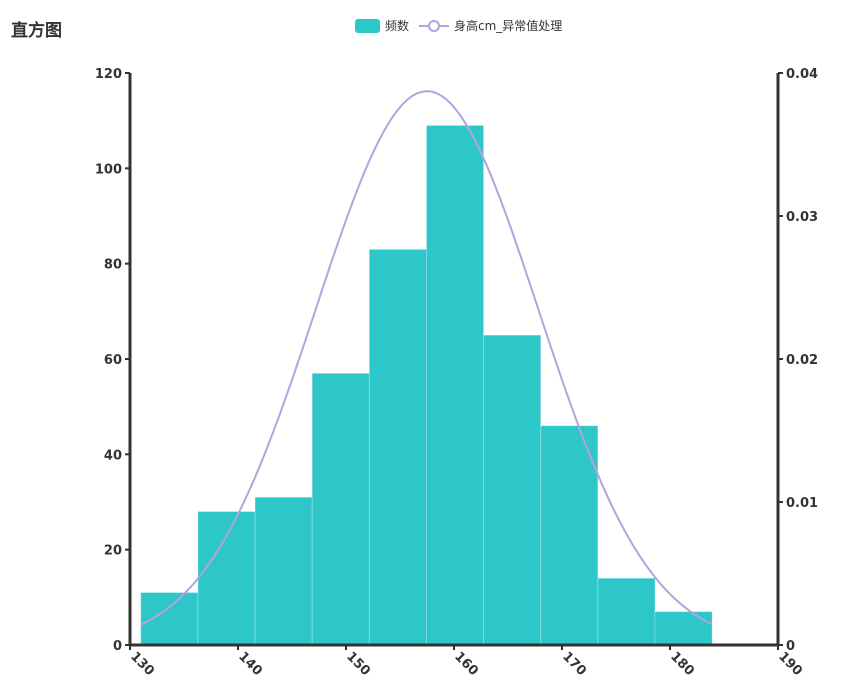 The height and width of the screenshot is (698, 865). What do you see at coordinates (434, 26) in the screenshot?
I see `legend-line-icon` at bounding box center [434, 26].